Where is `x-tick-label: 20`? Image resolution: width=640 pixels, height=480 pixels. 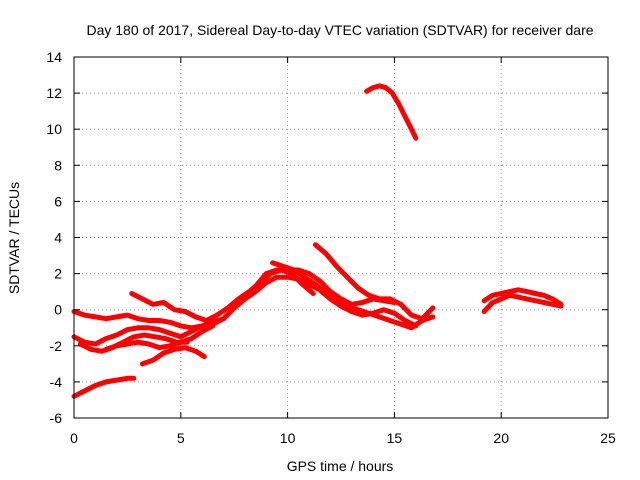 x-tick-label: 20 is located at coordinates (501, 438).